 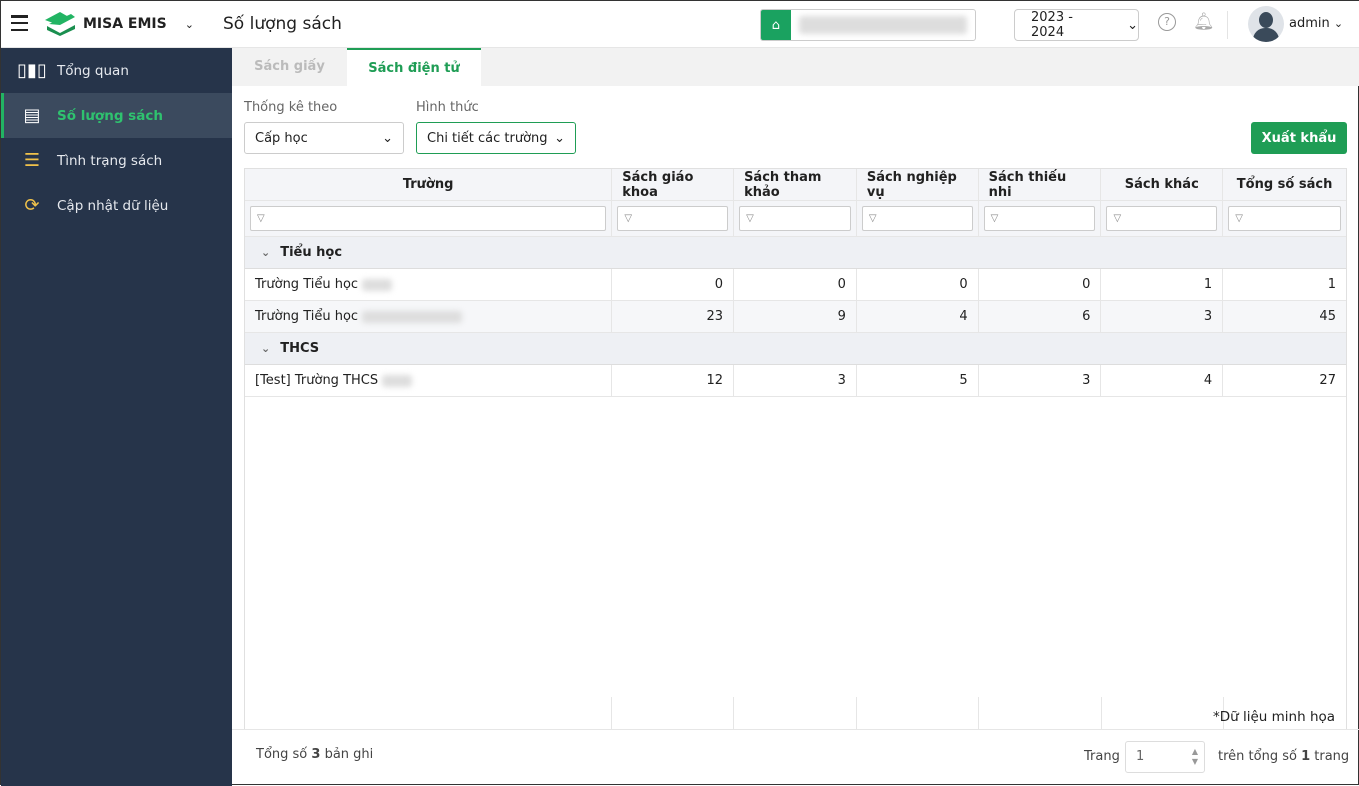 I want to click on page-title: Số lượng sách, so click(x=282, y=24).